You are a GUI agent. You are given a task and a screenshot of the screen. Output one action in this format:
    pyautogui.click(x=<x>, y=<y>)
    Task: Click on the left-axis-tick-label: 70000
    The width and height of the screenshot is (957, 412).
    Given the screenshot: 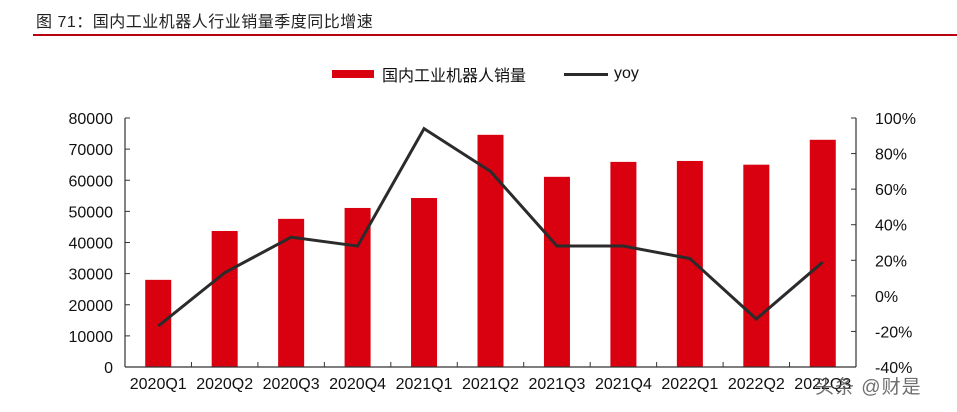 What is the action you would take?
    pyautogui.click(x=91, y=150)
    